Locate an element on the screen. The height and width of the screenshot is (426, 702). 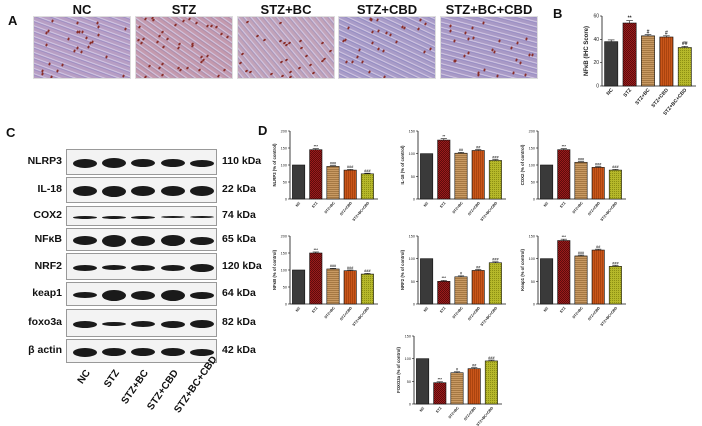
y-axis-label: COX2 (% of control) is located at coordinates (522, 164).